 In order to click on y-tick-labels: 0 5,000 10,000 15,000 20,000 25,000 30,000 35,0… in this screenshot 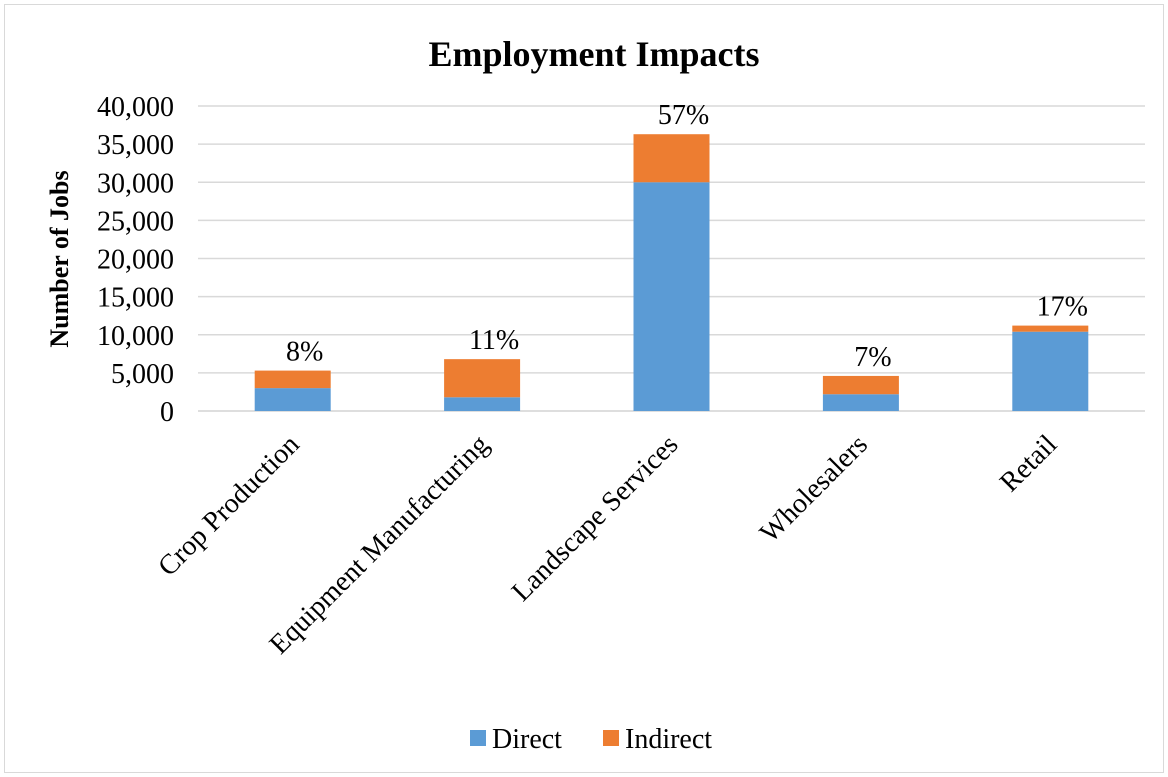, I will do `click(135, 260)`.